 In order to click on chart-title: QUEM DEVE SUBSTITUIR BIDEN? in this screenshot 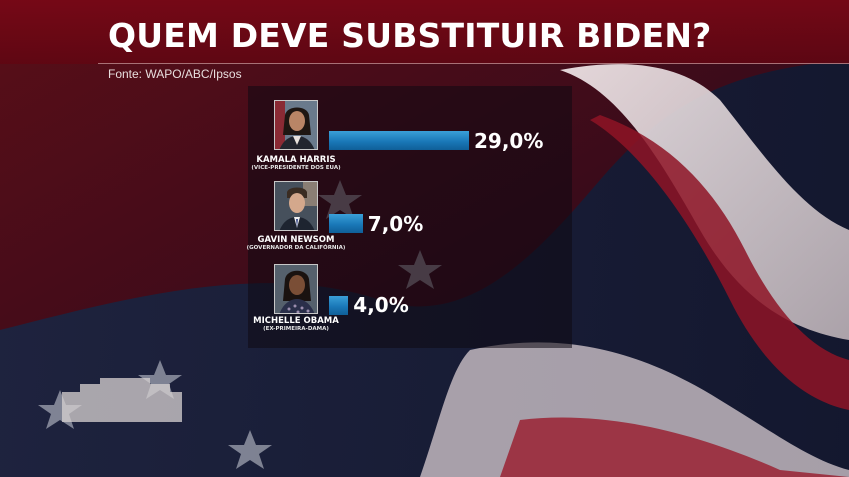, I will do `click(410, 35)`.